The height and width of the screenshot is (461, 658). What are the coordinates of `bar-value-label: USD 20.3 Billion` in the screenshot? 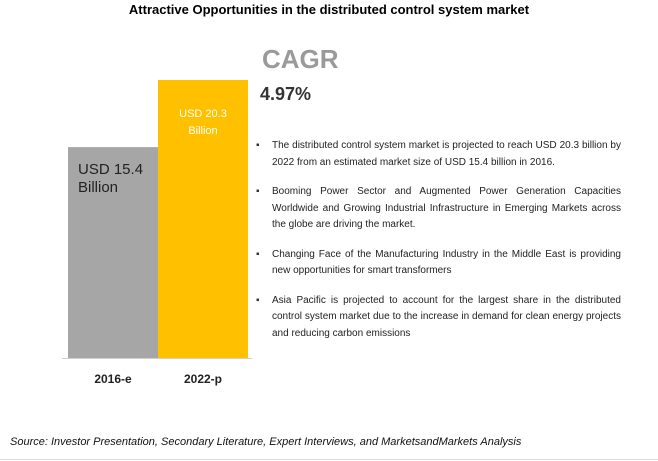 It's located at (203, 122).